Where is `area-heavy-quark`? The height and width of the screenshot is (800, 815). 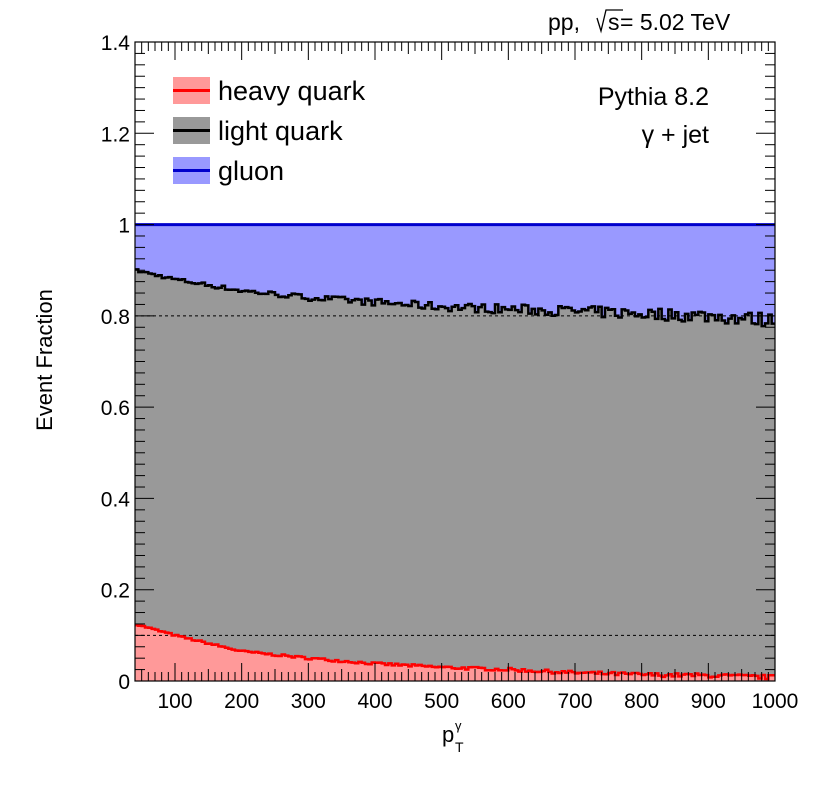 area-heavy-quark is located at coordinates (455, 653).